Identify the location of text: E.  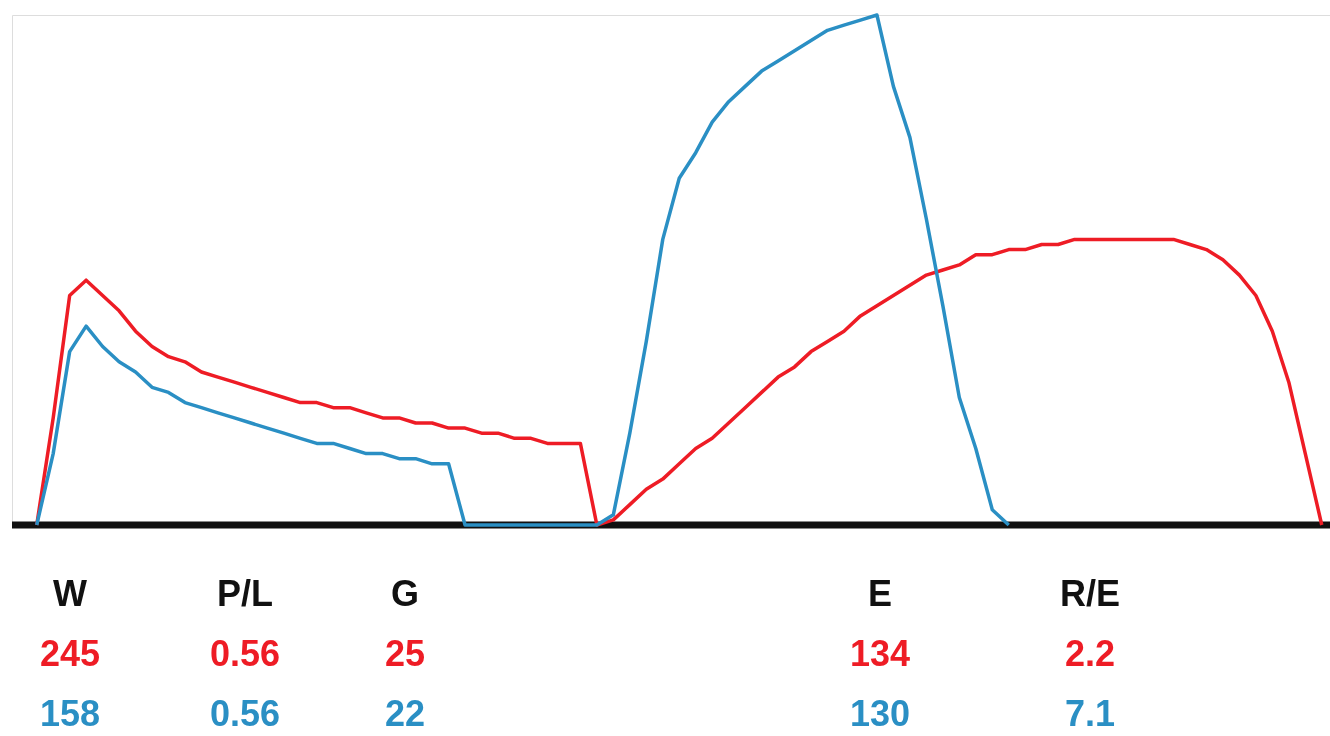
(880, 593).